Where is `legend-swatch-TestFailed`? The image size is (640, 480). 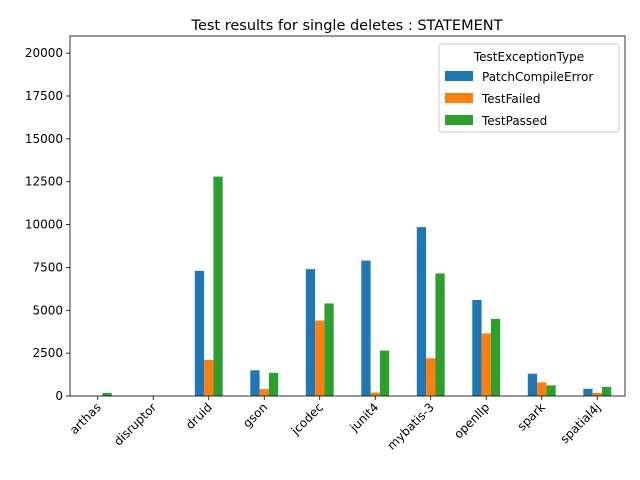 legend-swatch-TestFailed is located at coordinates (459, 98).